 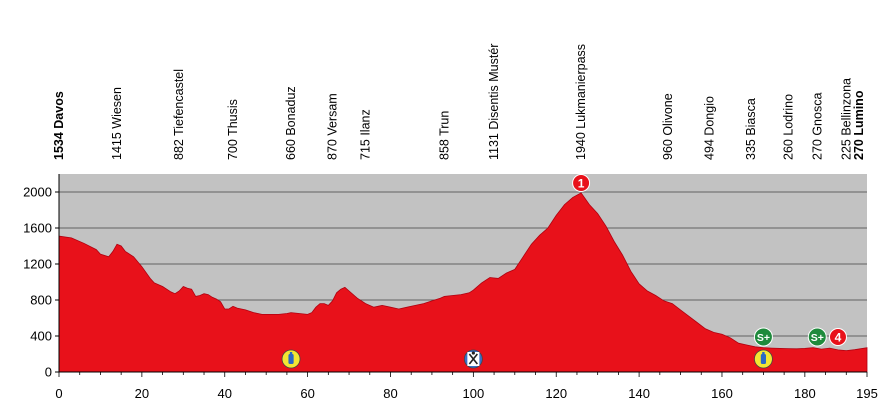 I want to click on y-tick-label: 2000, so click(x=37, y=192).